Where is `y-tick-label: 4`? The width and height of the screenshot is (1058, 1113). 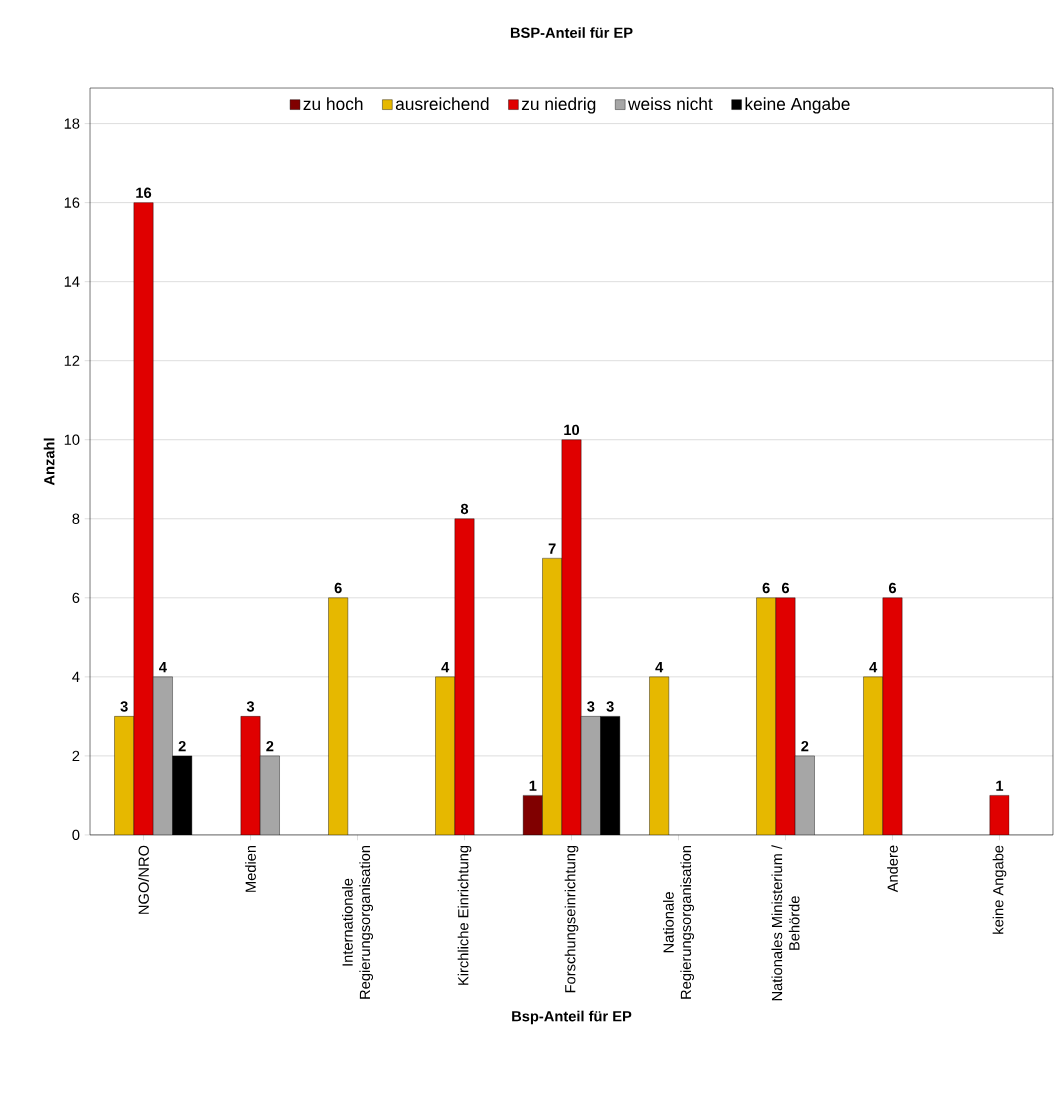 y-tick-label: 4 is located at coordinates (76, 676).